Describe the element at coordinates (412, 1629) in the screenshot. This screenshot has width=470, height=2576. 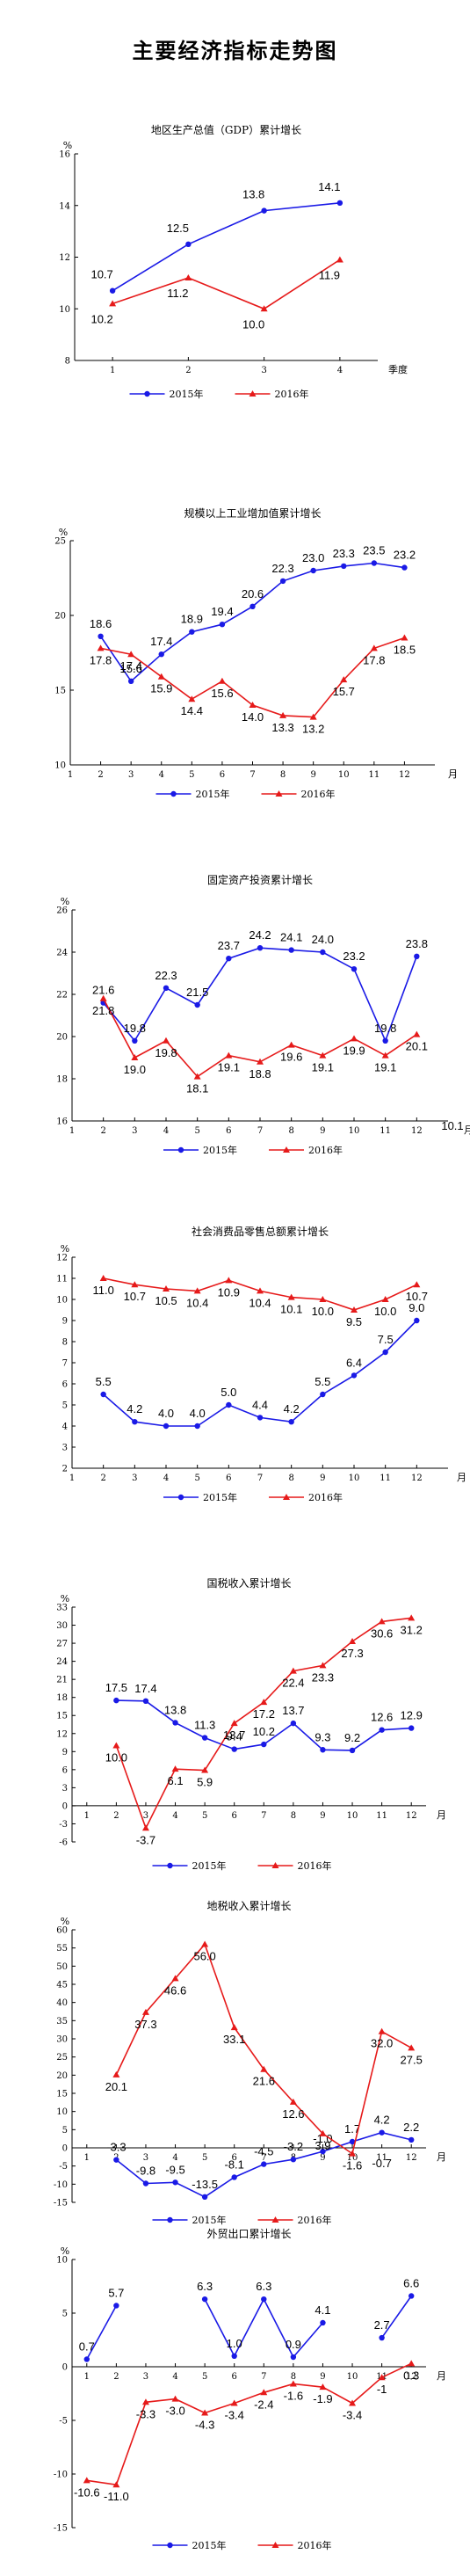
I see `data-label: 31.2` at that location.